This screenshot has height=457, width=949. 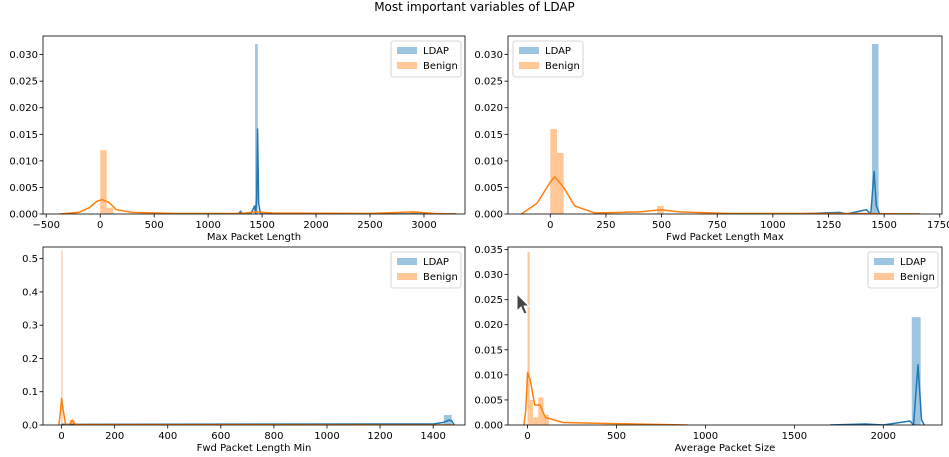 I want to click on y-tick-label: 0.5, so click(x=30, y=259).